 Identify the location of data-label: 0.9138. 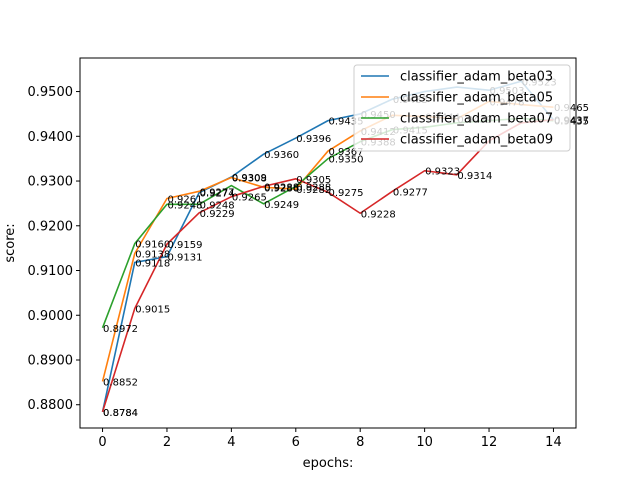
(152, 255).